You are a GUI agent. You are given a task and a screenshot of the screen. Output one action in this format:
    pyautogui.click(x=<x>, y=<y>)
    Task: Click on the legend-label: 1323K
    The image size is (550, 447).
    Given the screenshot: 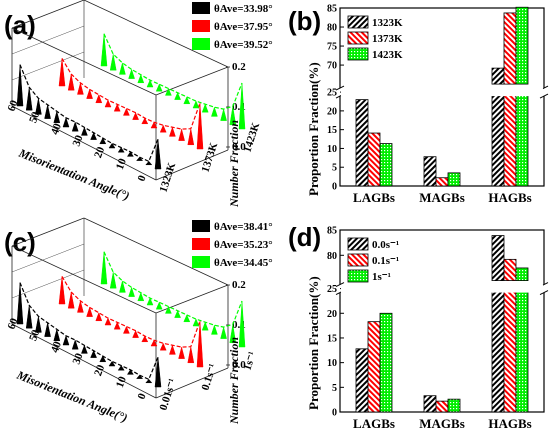 What is the action you would take?
    pyautogui.click(x=387, y=23)
    